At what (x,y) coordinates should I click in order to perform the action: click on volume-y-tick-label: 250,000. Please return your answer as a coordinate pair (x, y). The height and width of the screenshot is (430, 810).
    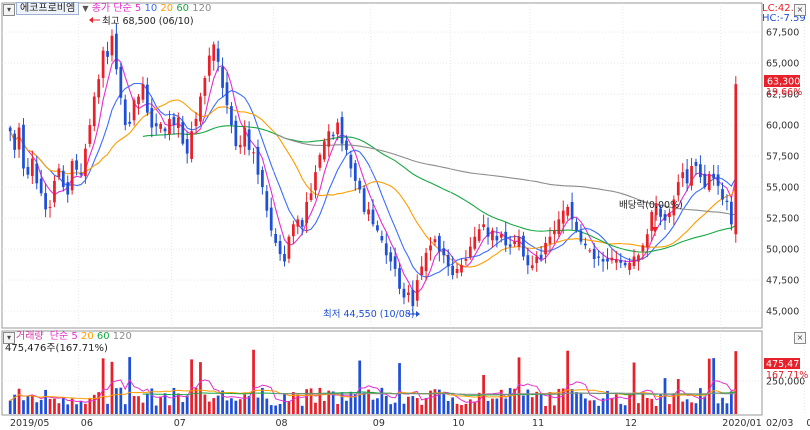
    Looking at the image, I should click on (785, 381).